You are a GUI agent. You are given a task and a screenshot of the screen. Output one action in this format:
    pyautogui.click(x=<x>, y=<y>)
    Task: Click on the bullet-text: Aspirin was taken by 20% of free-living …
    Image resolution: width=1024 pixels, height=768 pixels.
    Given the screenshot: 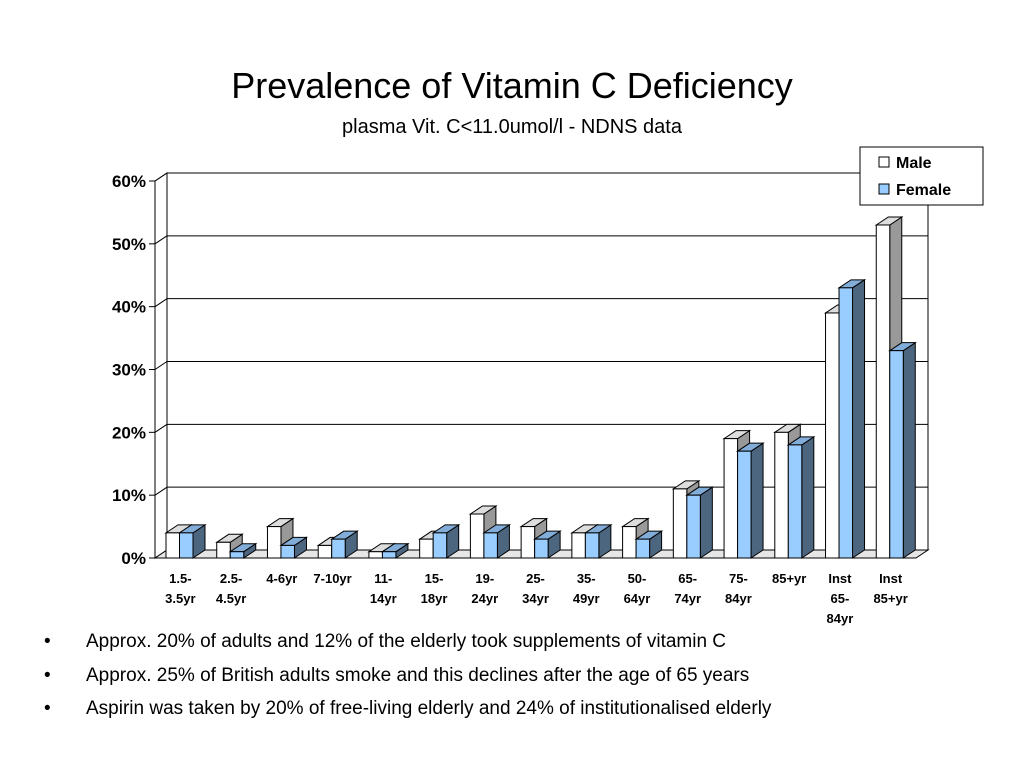 What is the action you would take?
    pyautogui.click(x=429, y=708)
    